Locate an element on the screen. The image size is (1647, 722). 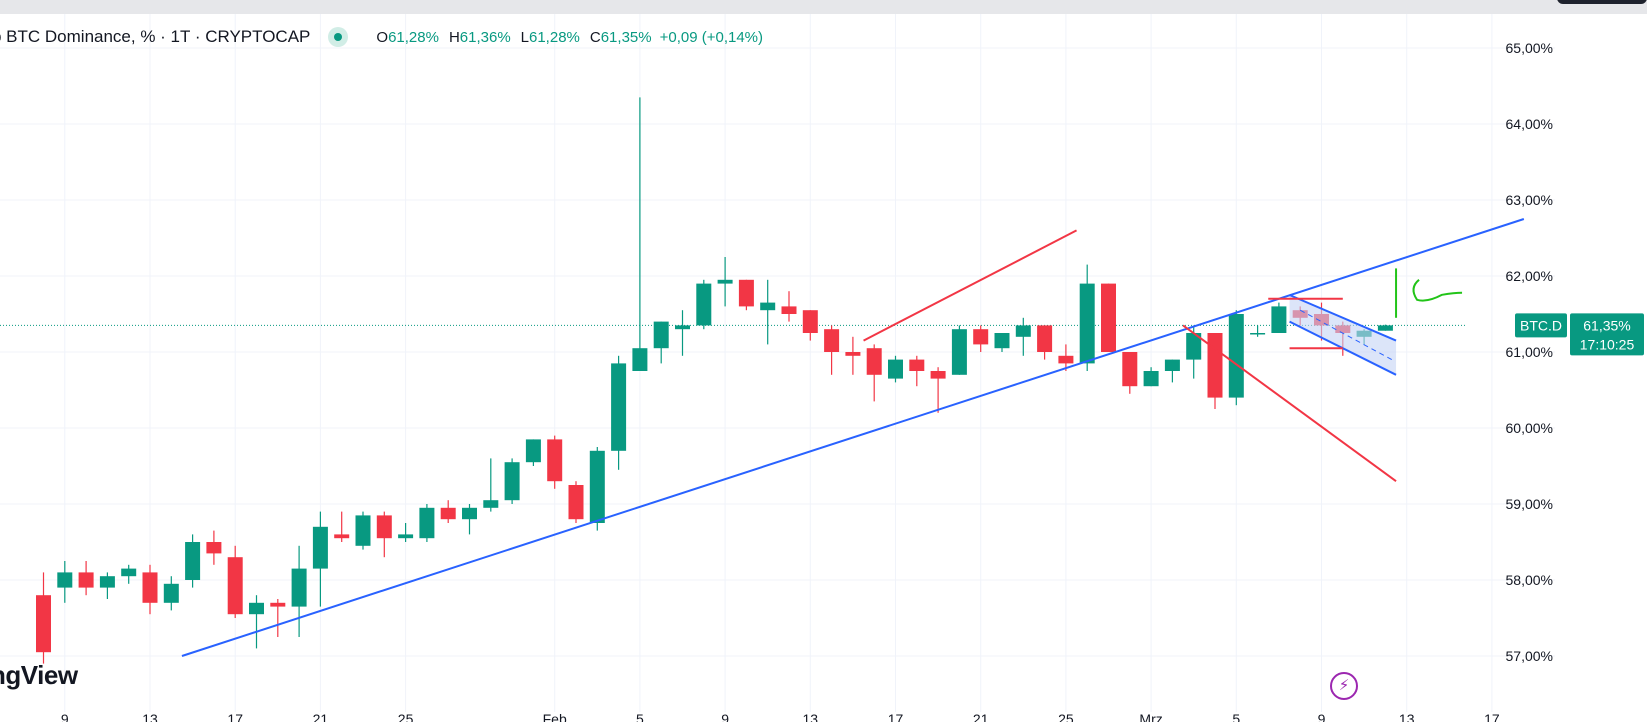
y-tick-label: 62,00% is located at coordinates (1529, 276).